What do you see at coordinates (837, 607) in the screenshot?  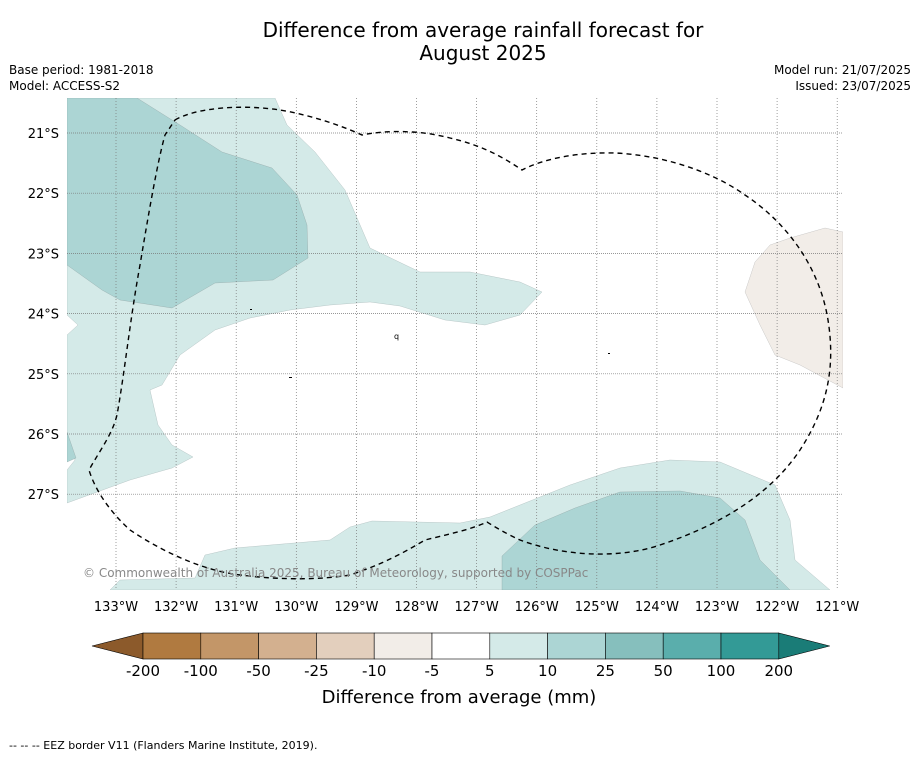 I see `longitude-label: 121°W` at bounding box center [837, 607].